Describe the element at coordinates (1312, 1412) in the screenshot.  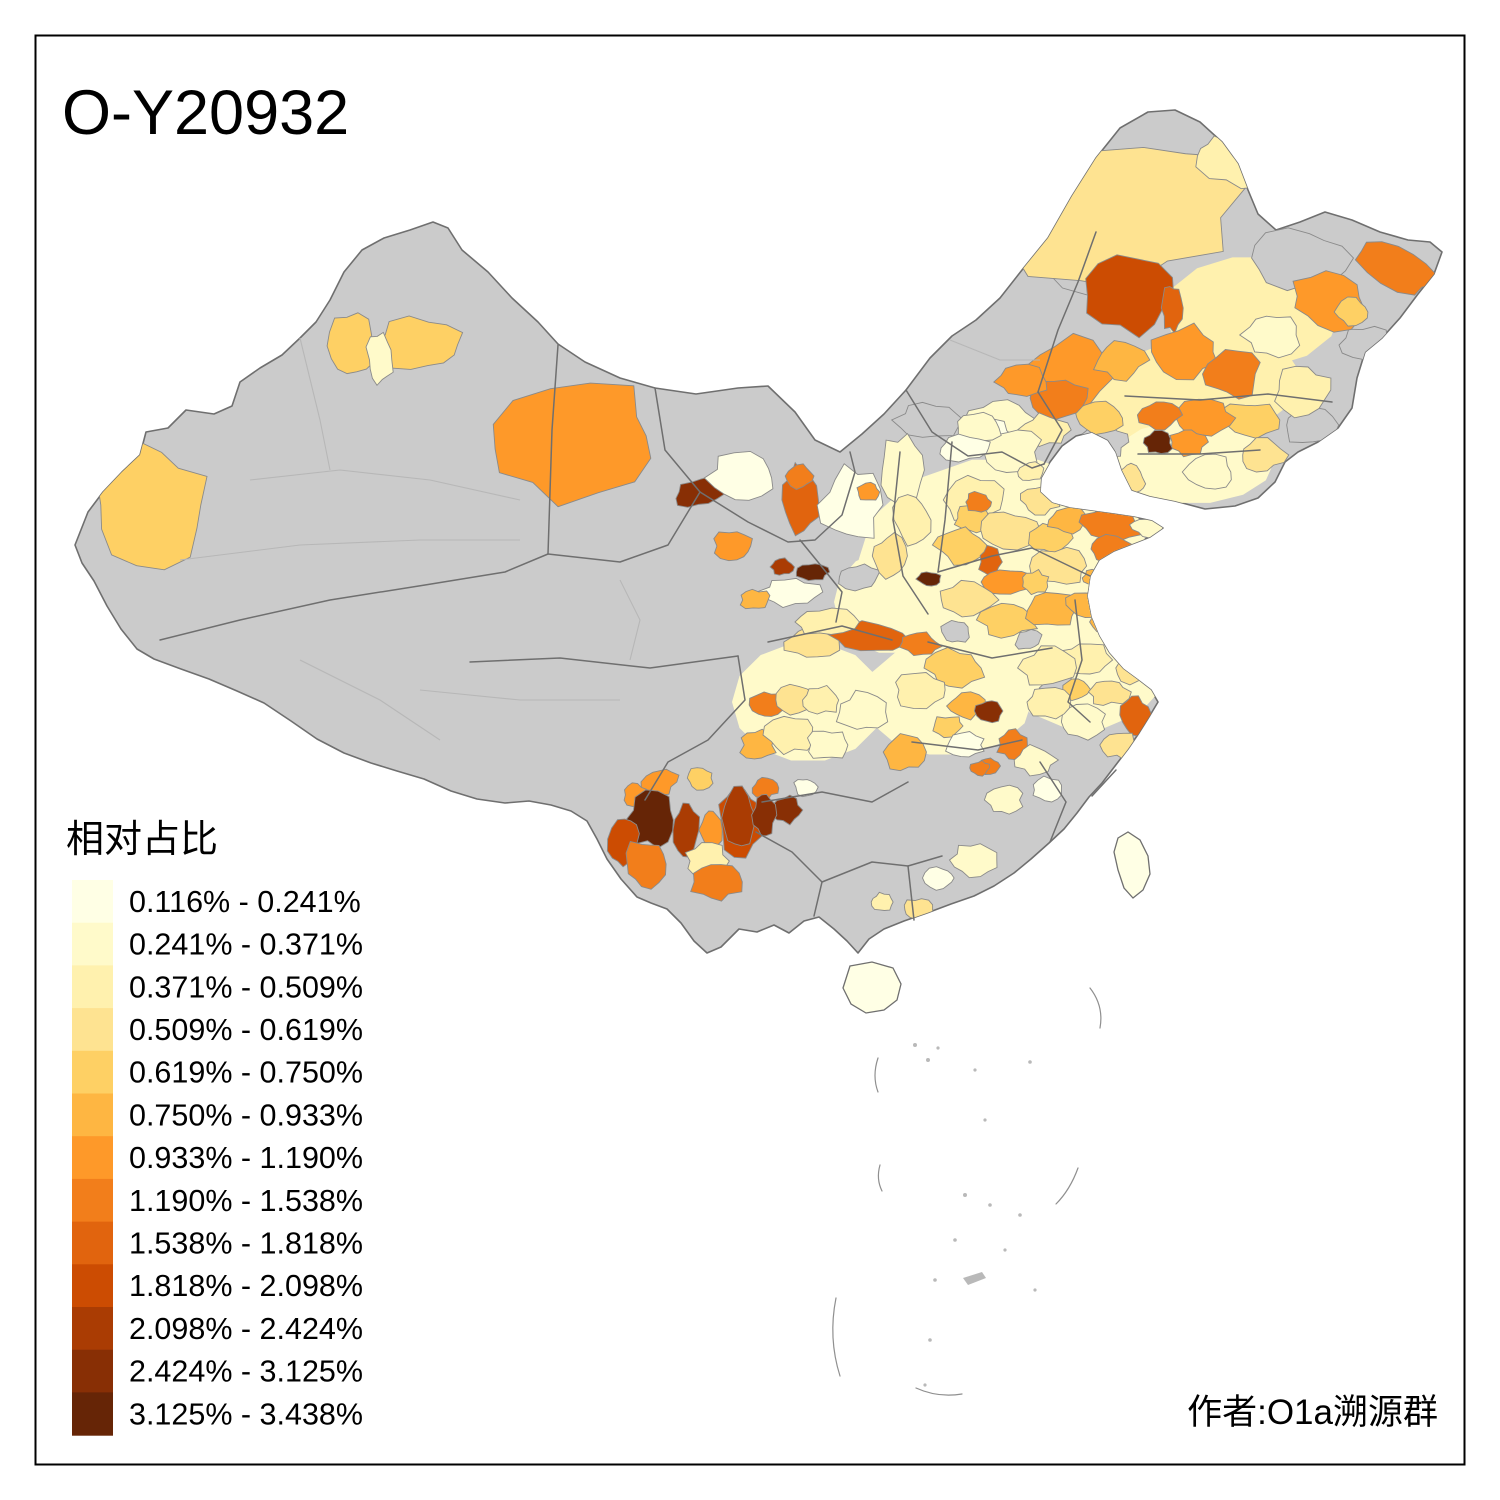
I see `attribution: 作者:O1a溯源群` at that location.